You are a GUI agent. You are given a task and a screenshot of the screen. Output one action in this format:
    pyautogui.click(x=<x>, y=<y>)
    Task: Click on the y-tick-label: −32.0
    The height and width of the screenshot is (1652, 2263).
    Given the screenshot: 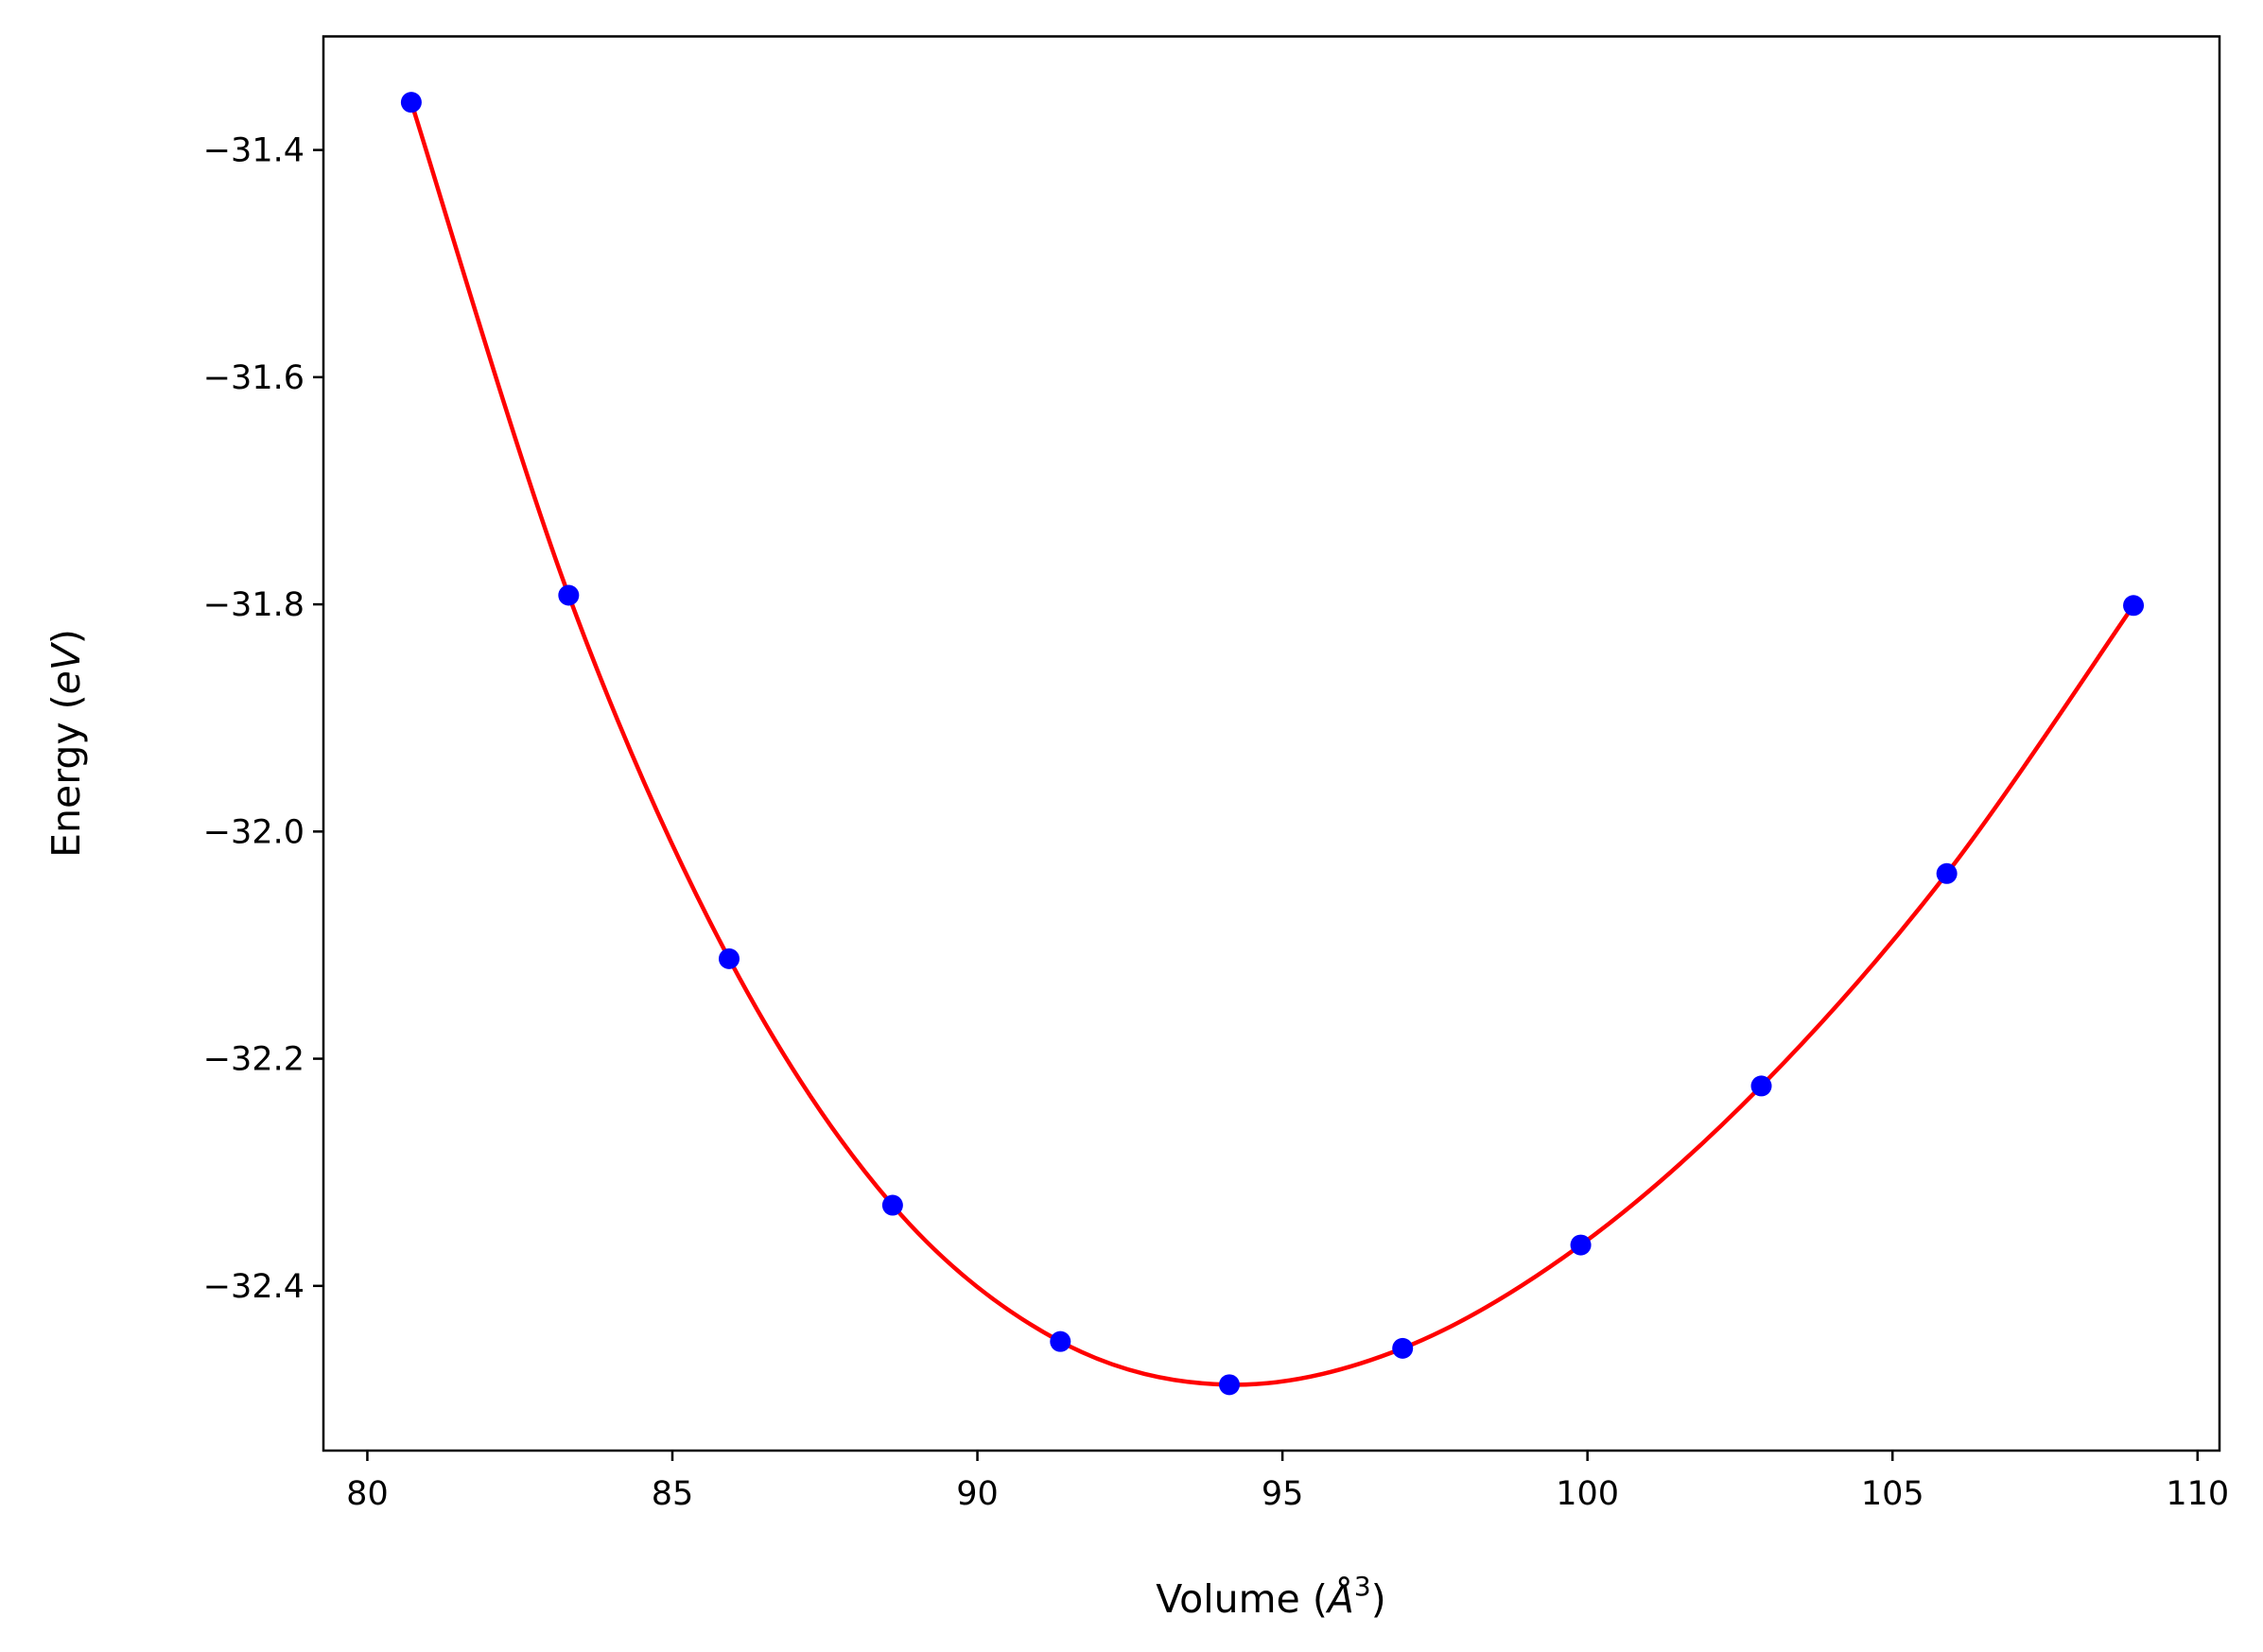 What is the action you would take?
    pyautogui.click(x=254, y=832)
    